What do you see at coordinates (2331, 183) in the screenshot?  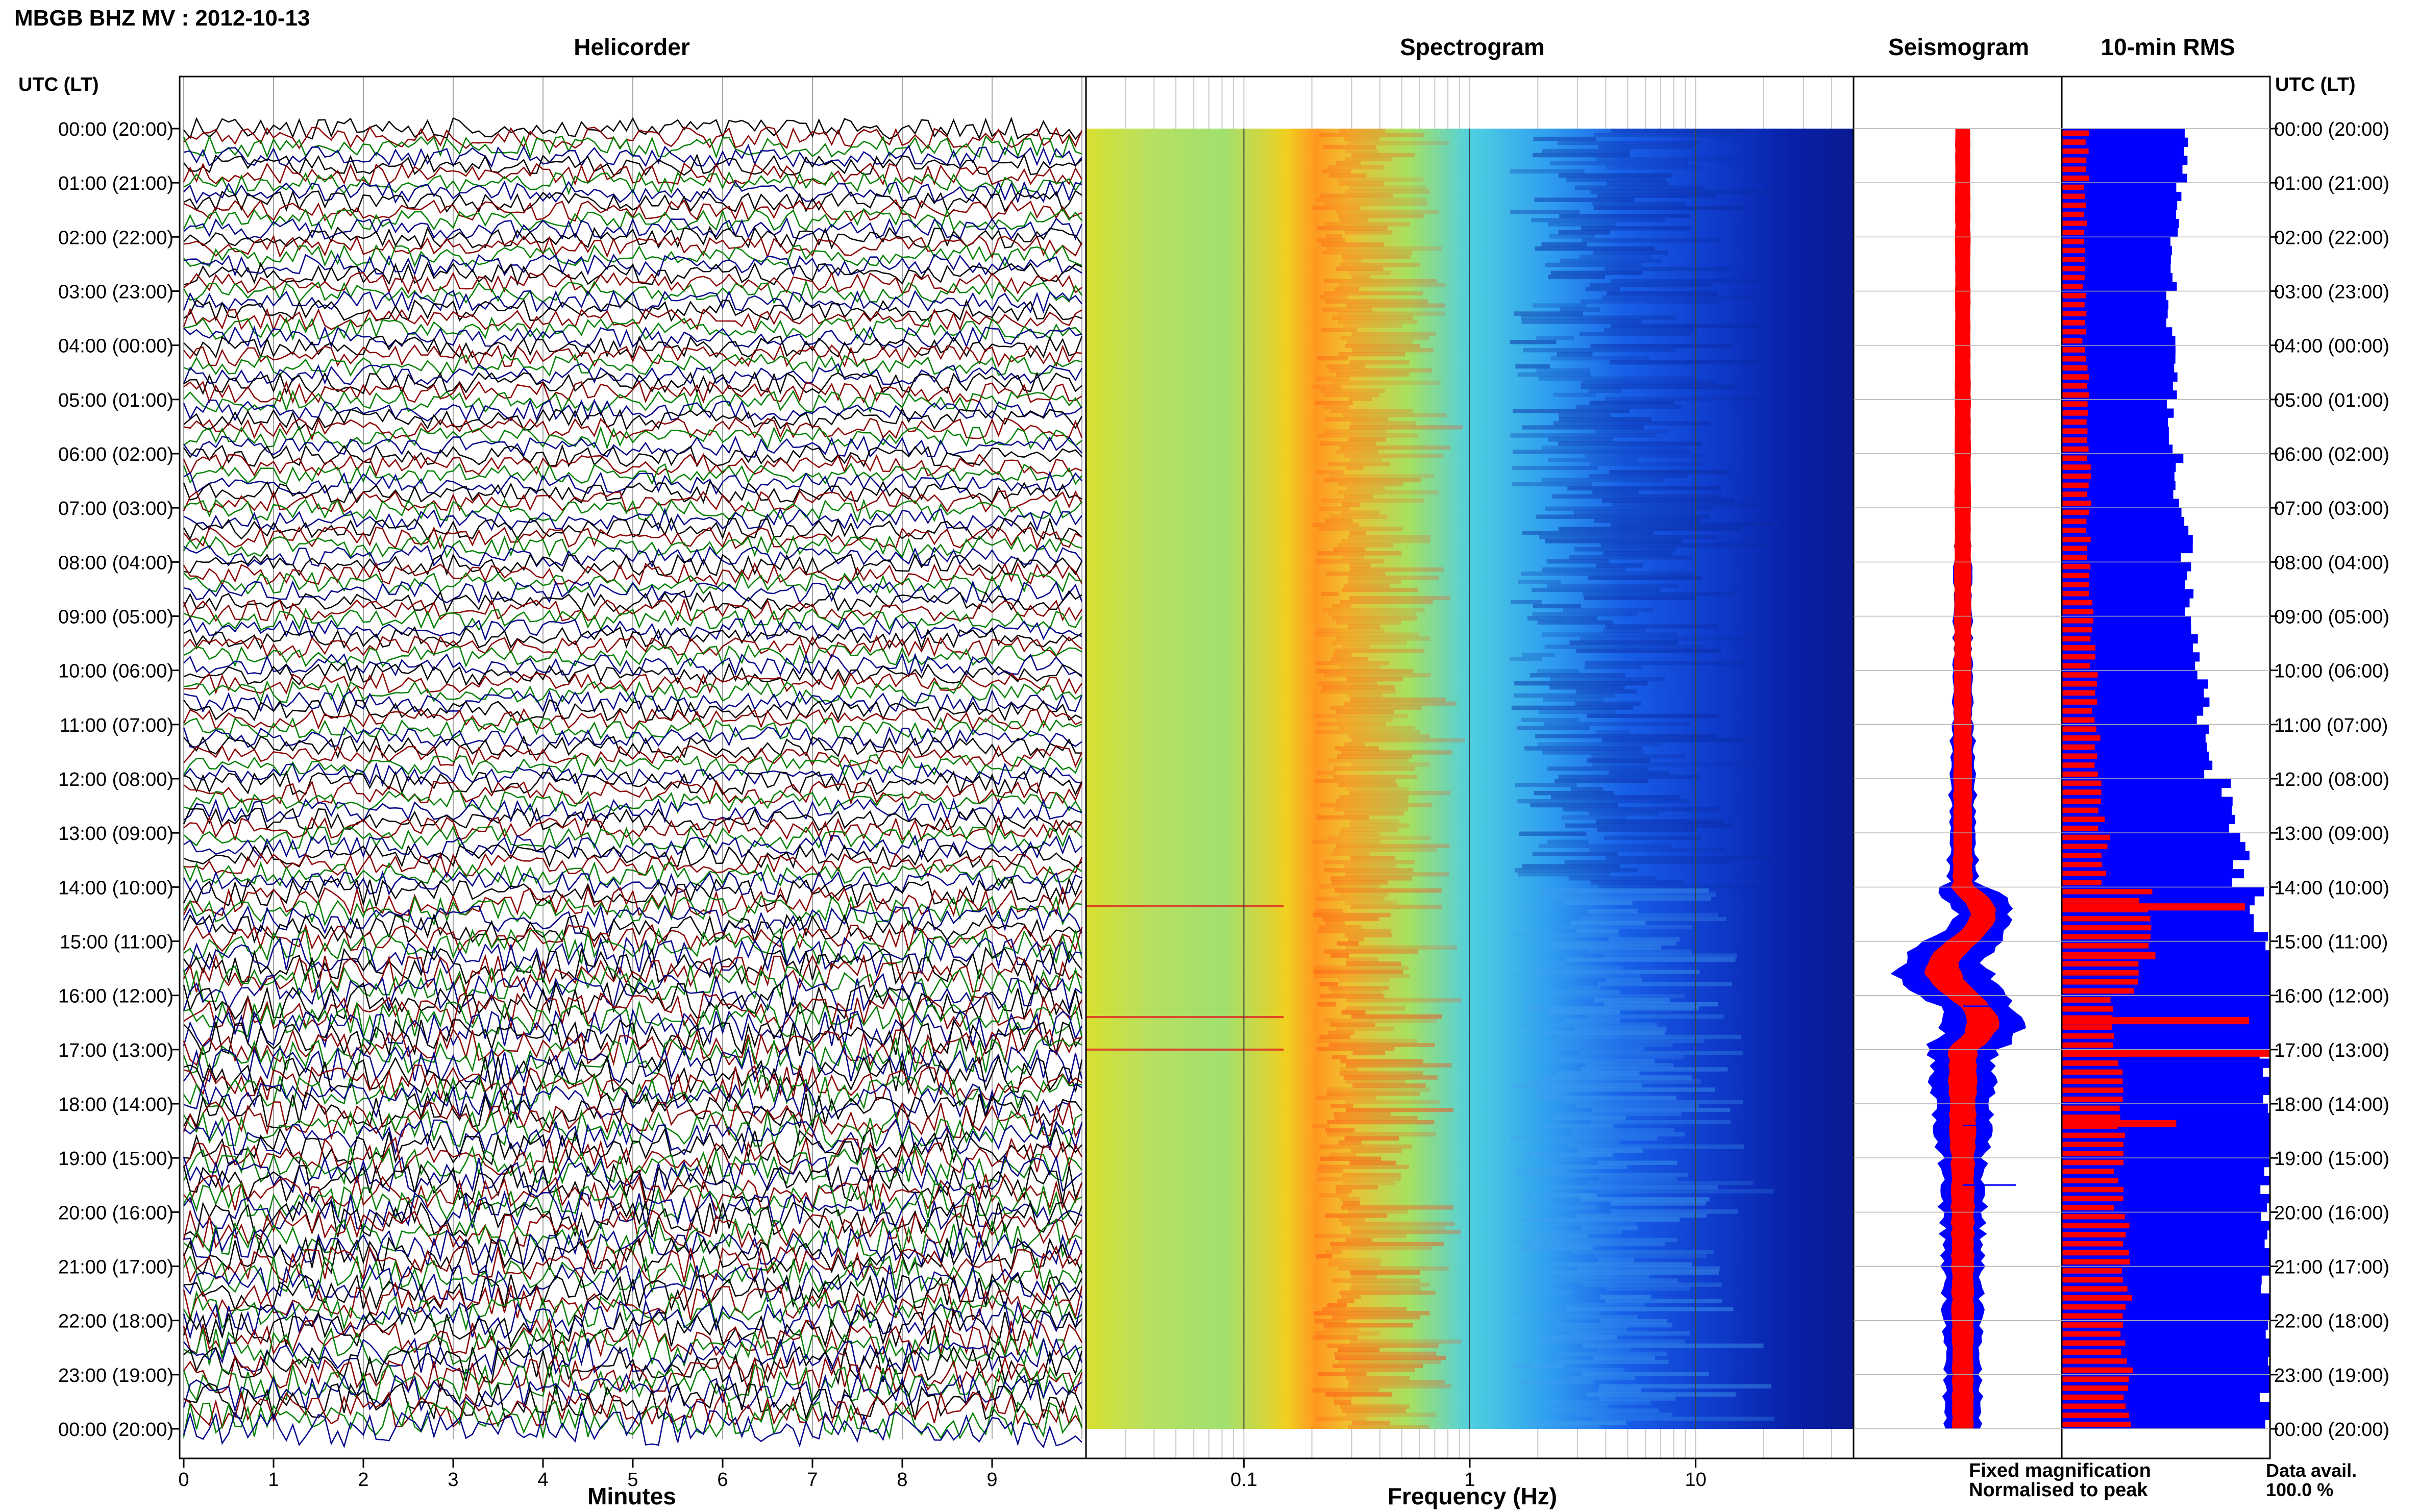 I see `time-tick-label-right: 01:00 (21:00)` at bounding box center [2331, 183].